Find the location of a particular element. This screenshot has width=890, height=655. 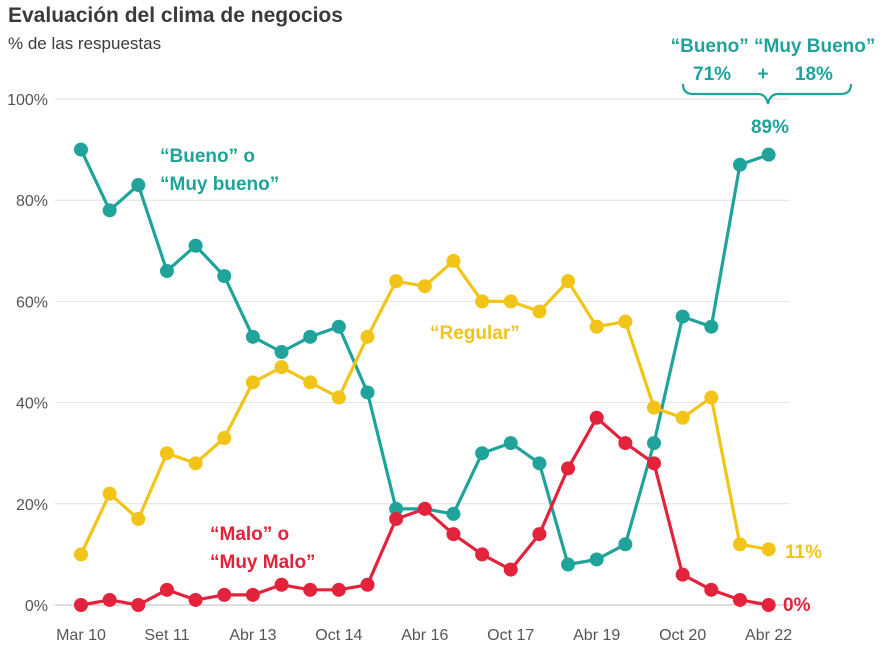

y-tick-label: 20% is located at coordinates (32, 505).